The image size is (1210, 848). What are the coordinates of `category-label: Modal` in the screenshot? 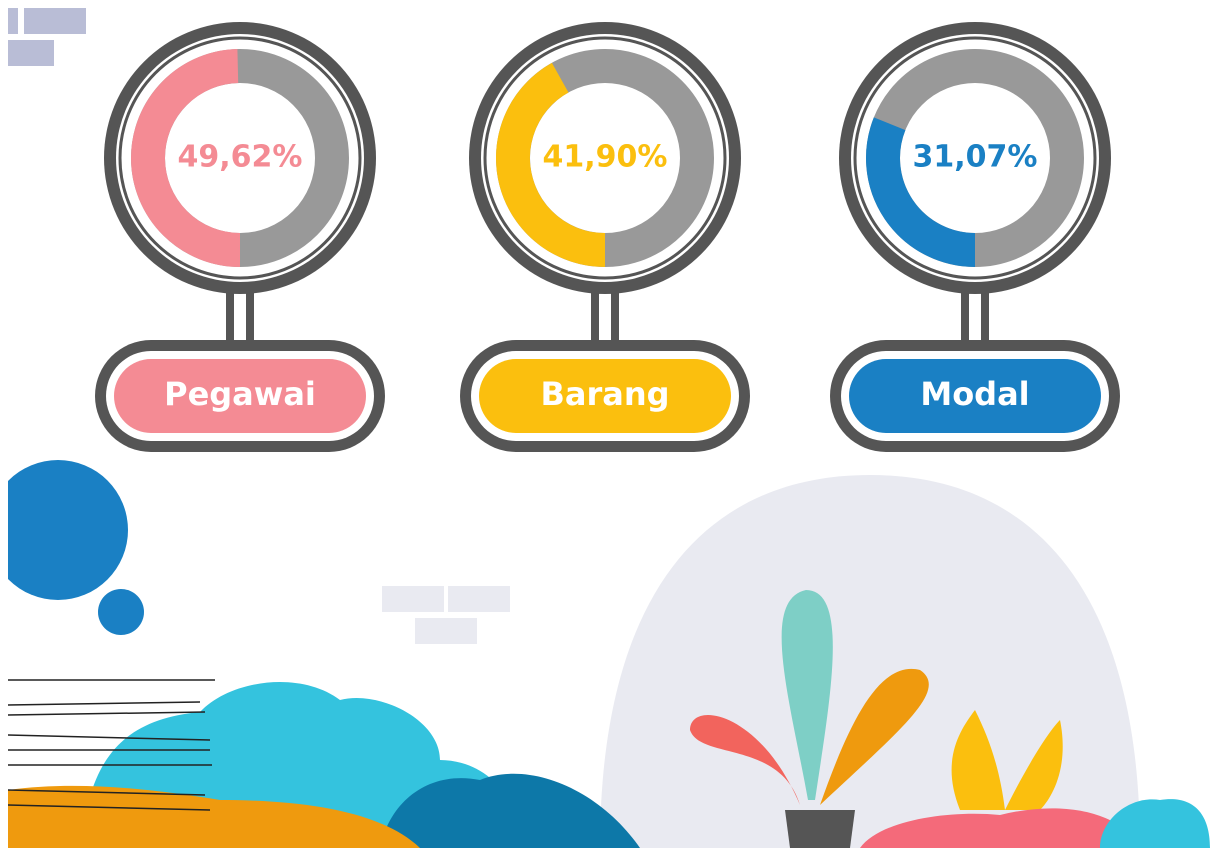 It's located at (974, 394).